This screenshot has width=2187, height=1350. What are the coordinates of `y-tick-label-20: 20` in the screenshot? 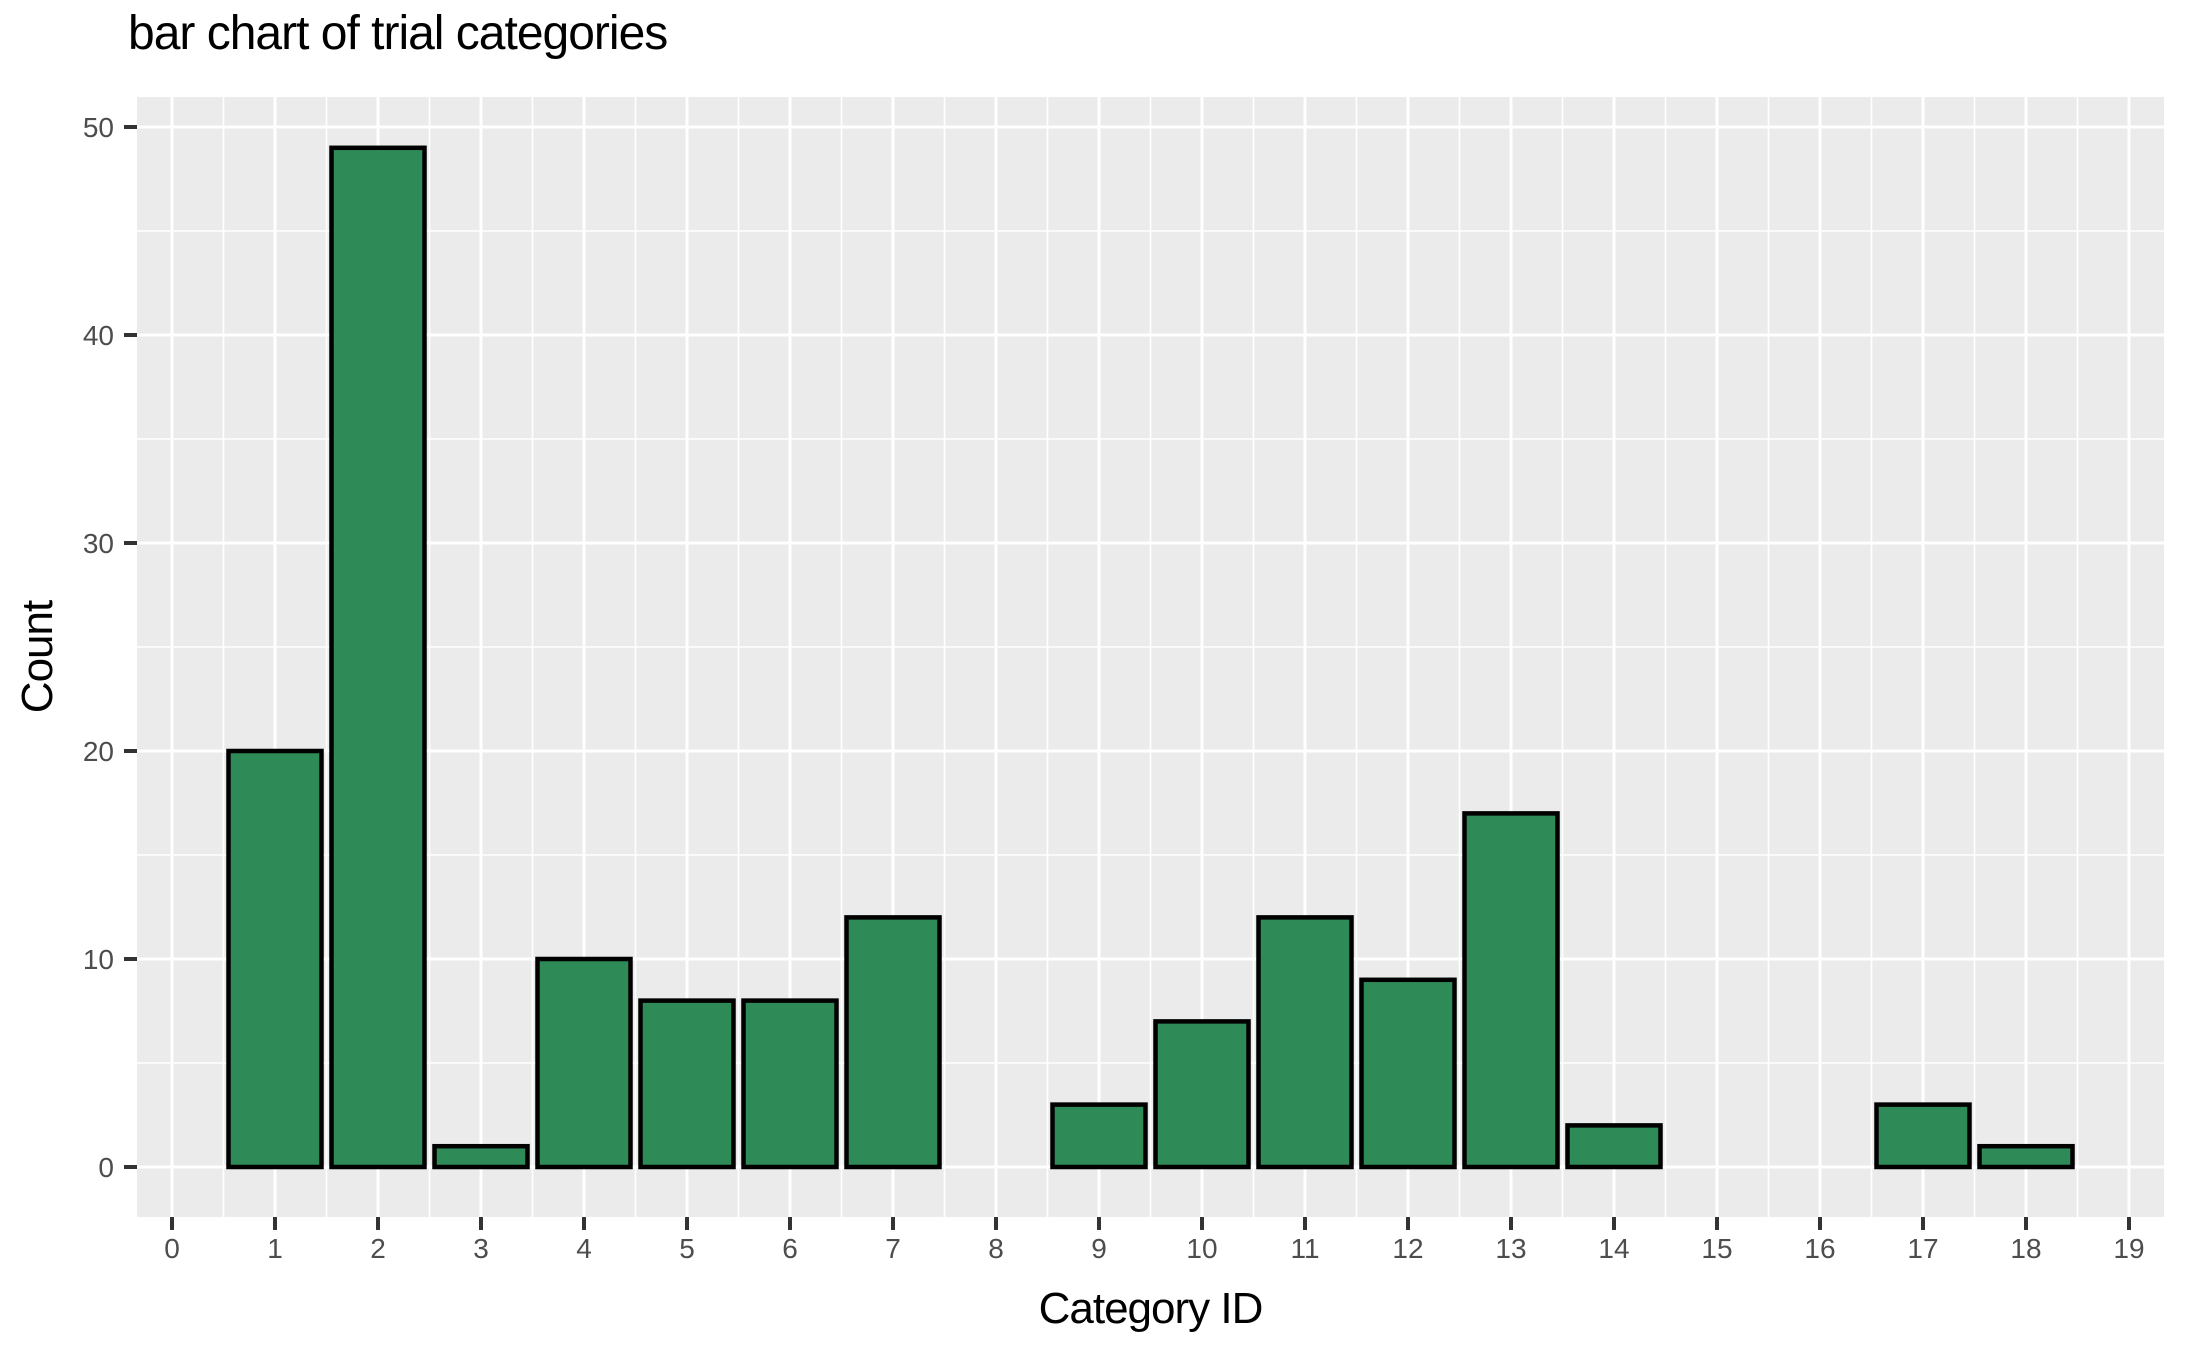 It's located at (98, 751).